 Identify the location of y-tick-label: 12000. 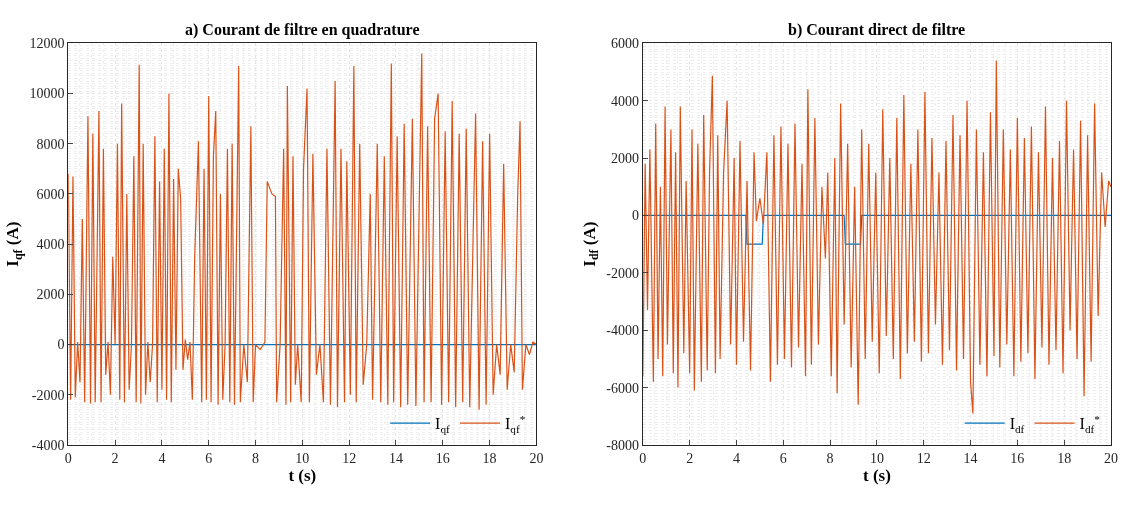
(47, 44).